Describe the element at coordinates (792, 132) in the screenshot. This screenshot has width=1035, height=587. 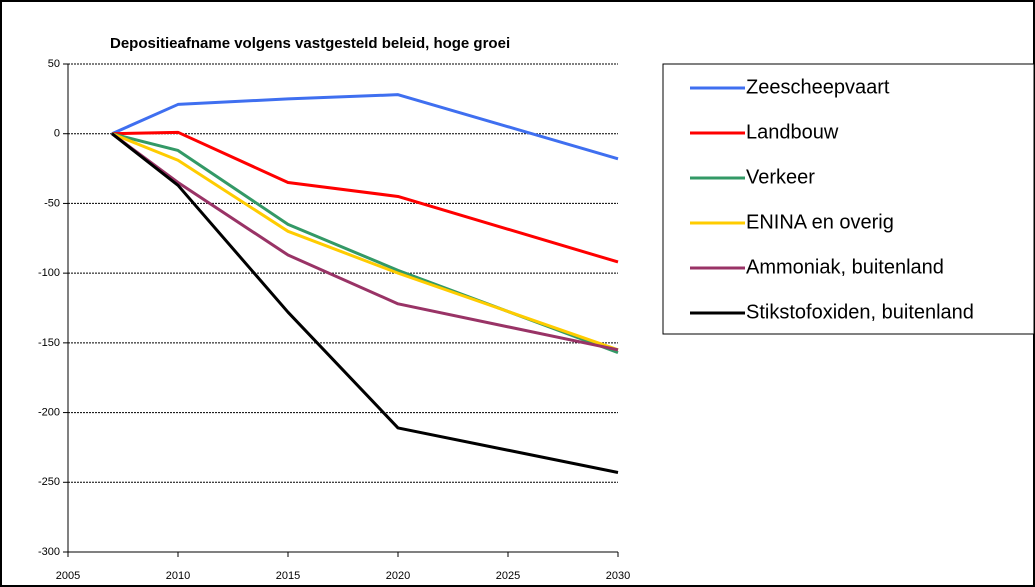
I see `legend-label: Landbouw` at that location.